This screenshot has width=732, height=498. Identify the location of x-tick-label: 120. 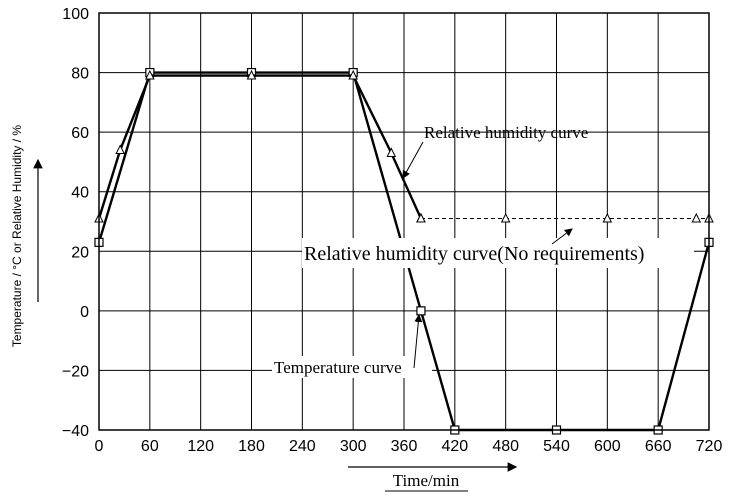
(200, 446).